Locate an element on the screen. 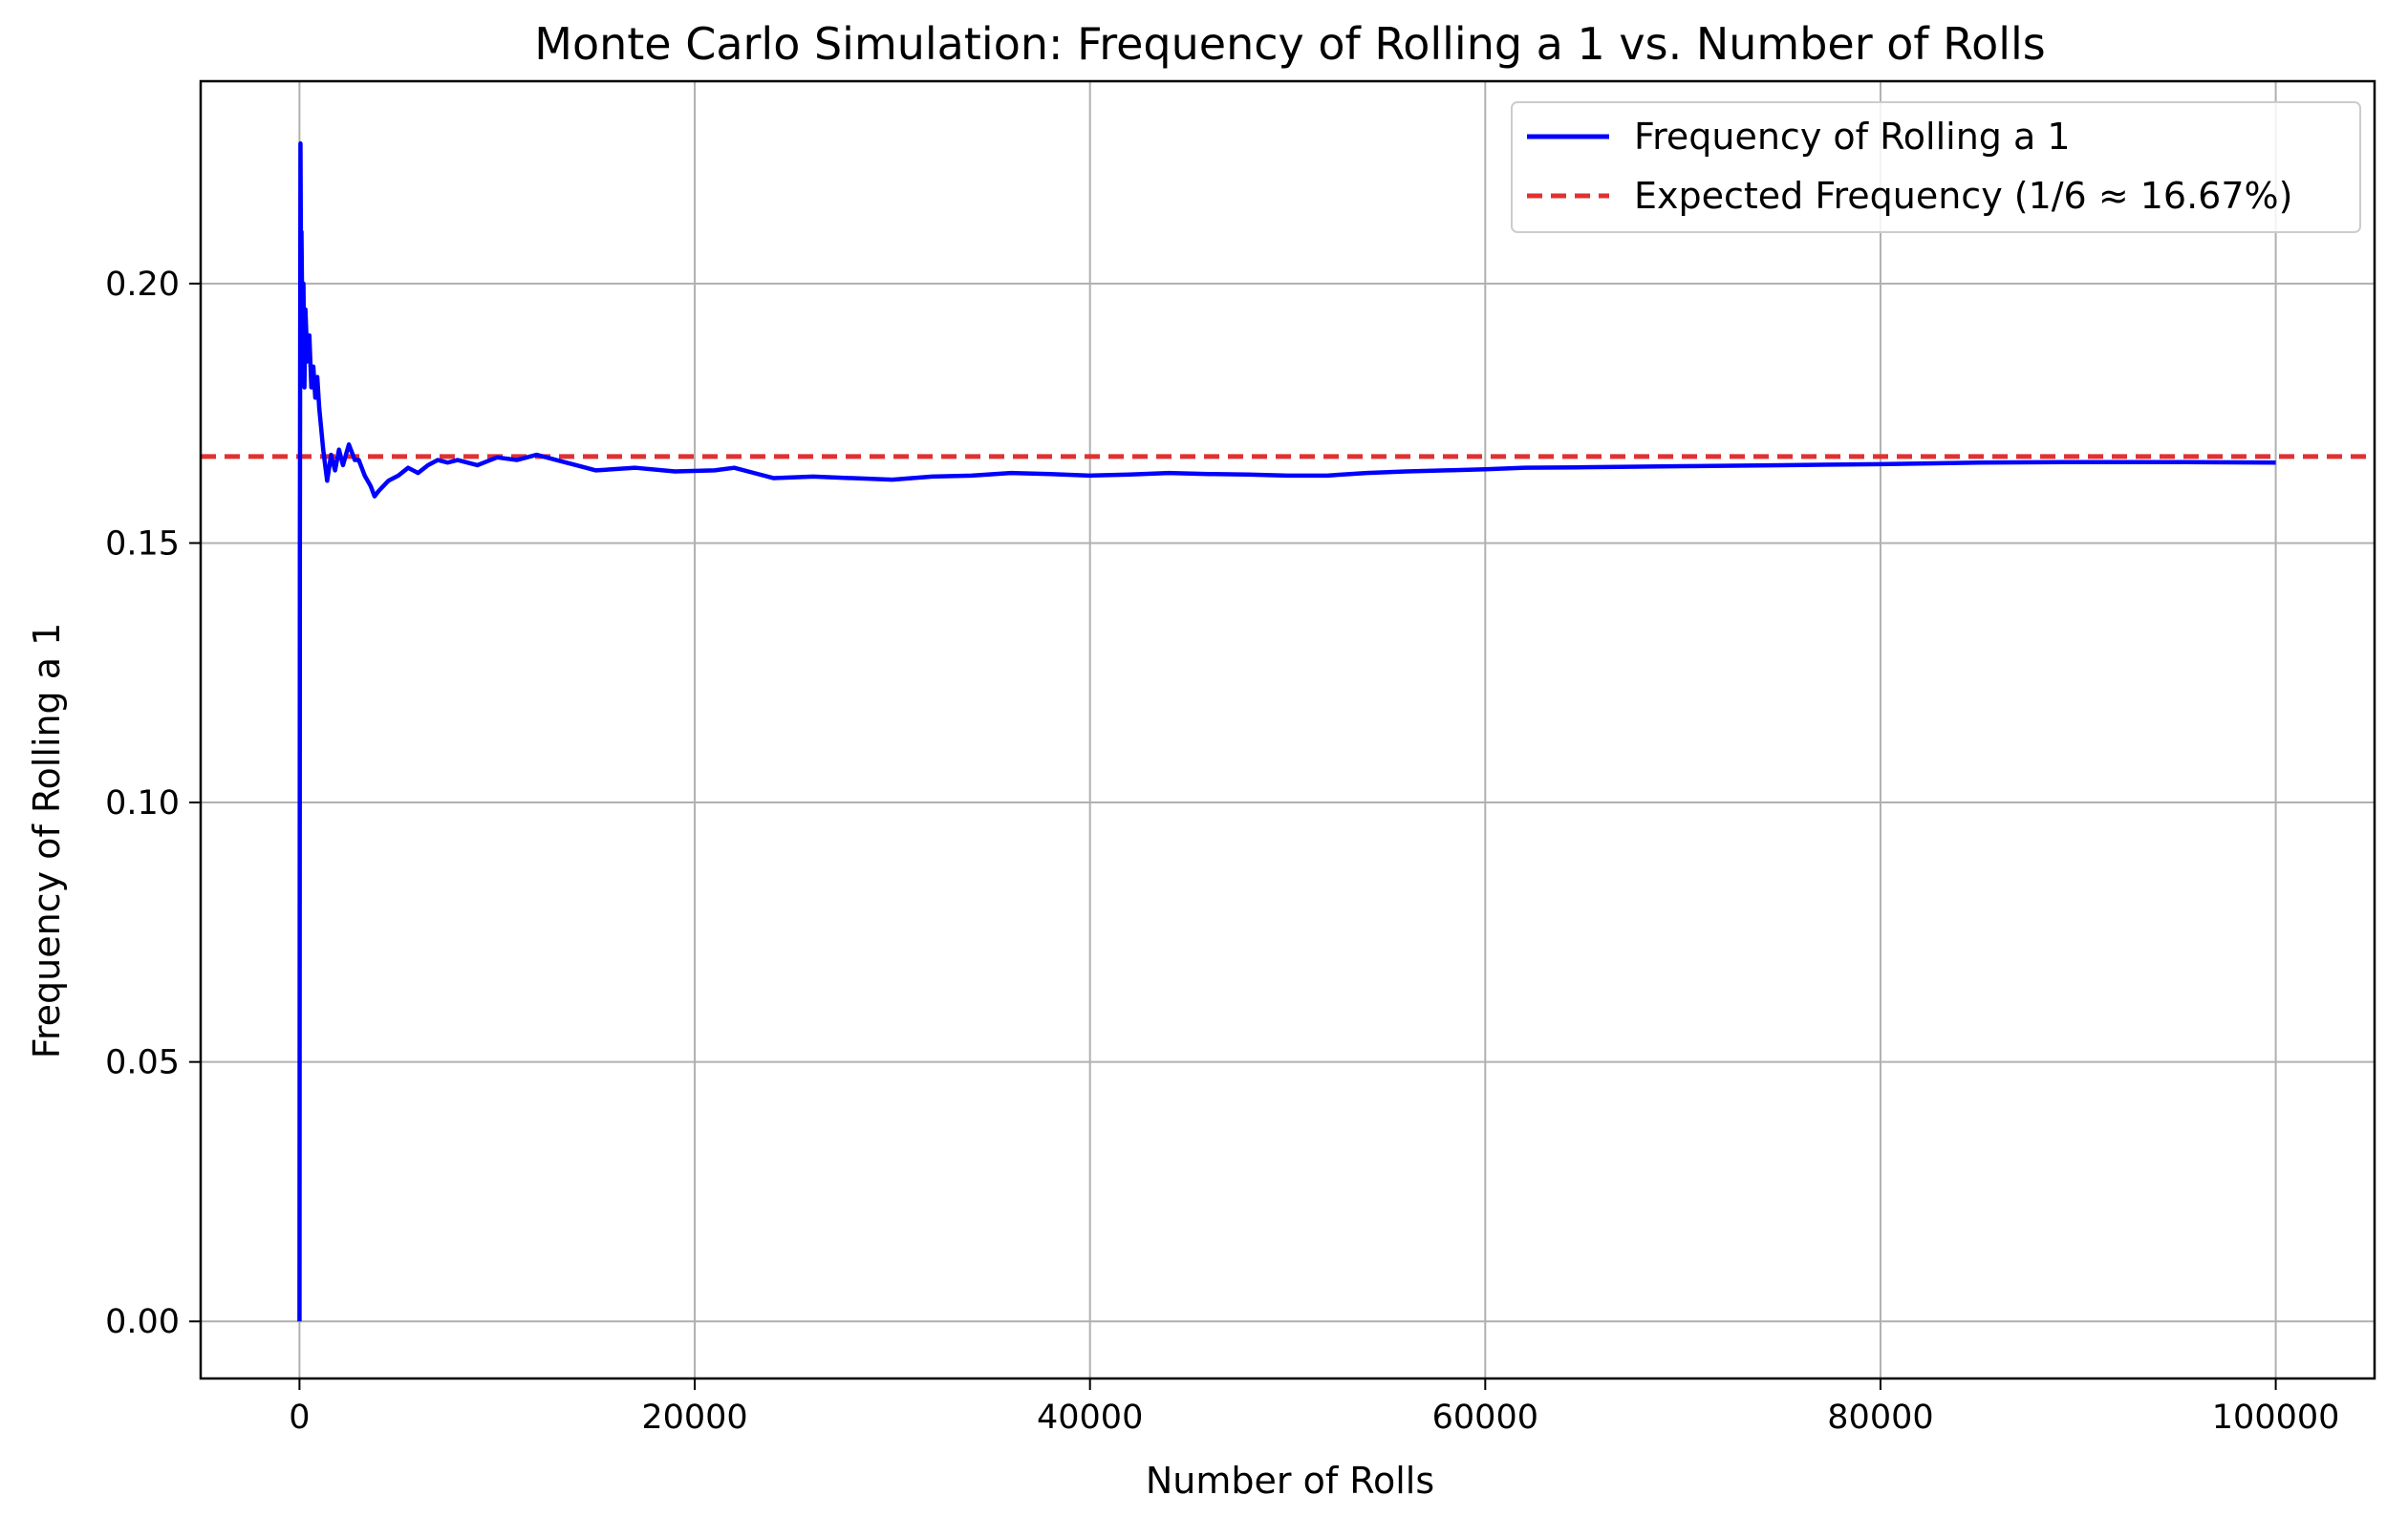  y-axis-label: Frequency of Rolling a 1 is located at coordinates (47, 841).